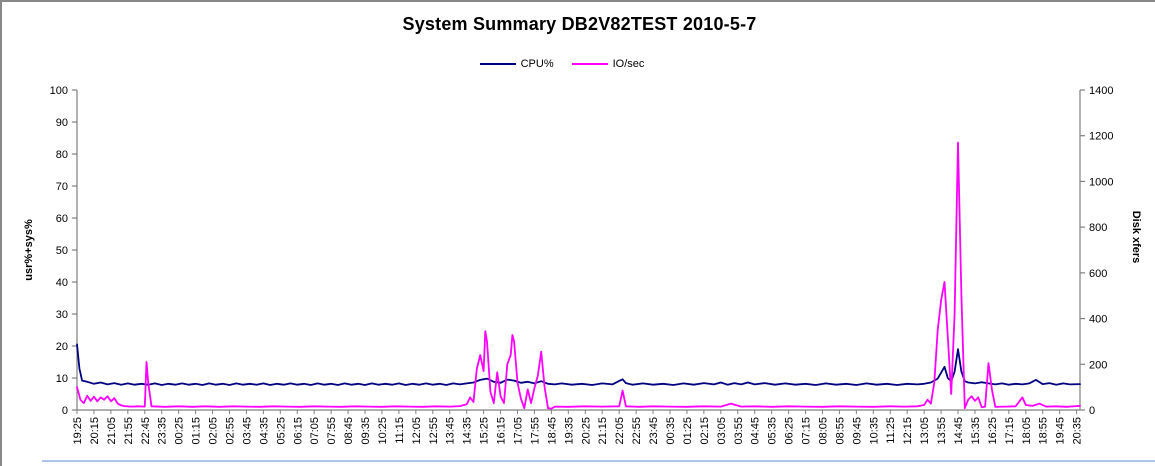 The width and height of the screenshot is (1155, 466). Describe the element at coordinates (535, 431) in the screenshot. I see `svg-text: 17:55` at that location.